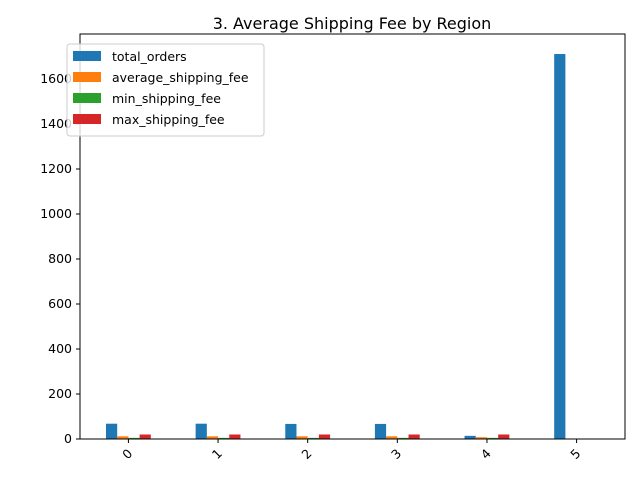  What do you see at coordinates (87, 119) in the screenshot?
I see `legend-swatch-max_shipping_fee` at bounding box center [87, 119].